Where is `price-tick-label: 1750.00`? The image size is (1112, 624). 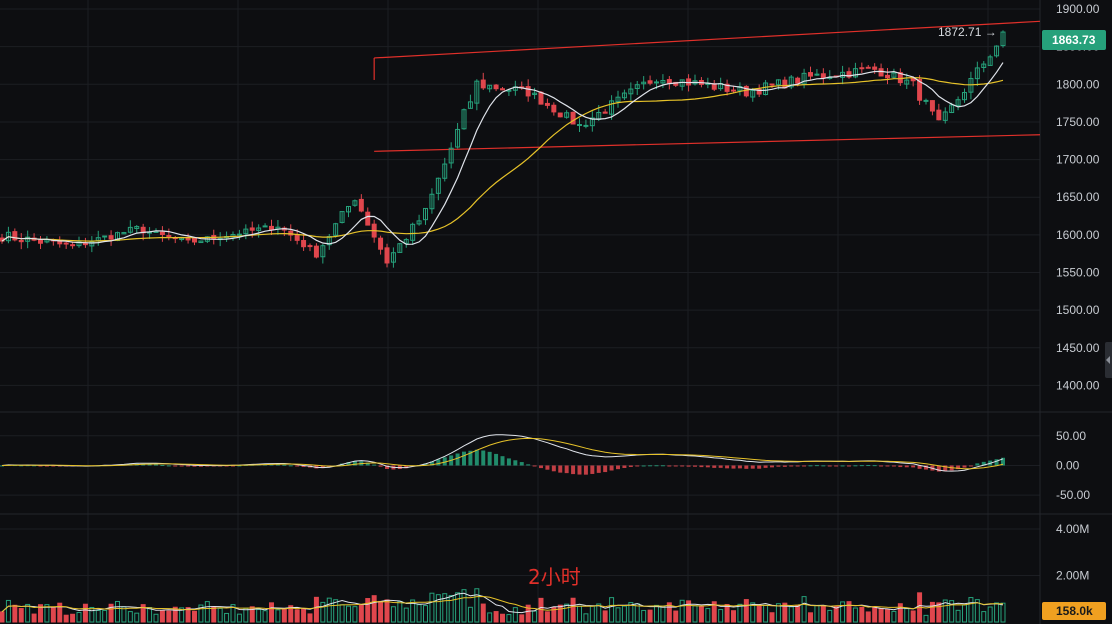 price-tick-label: 1750.00 is located at coordinates (1078, 122).